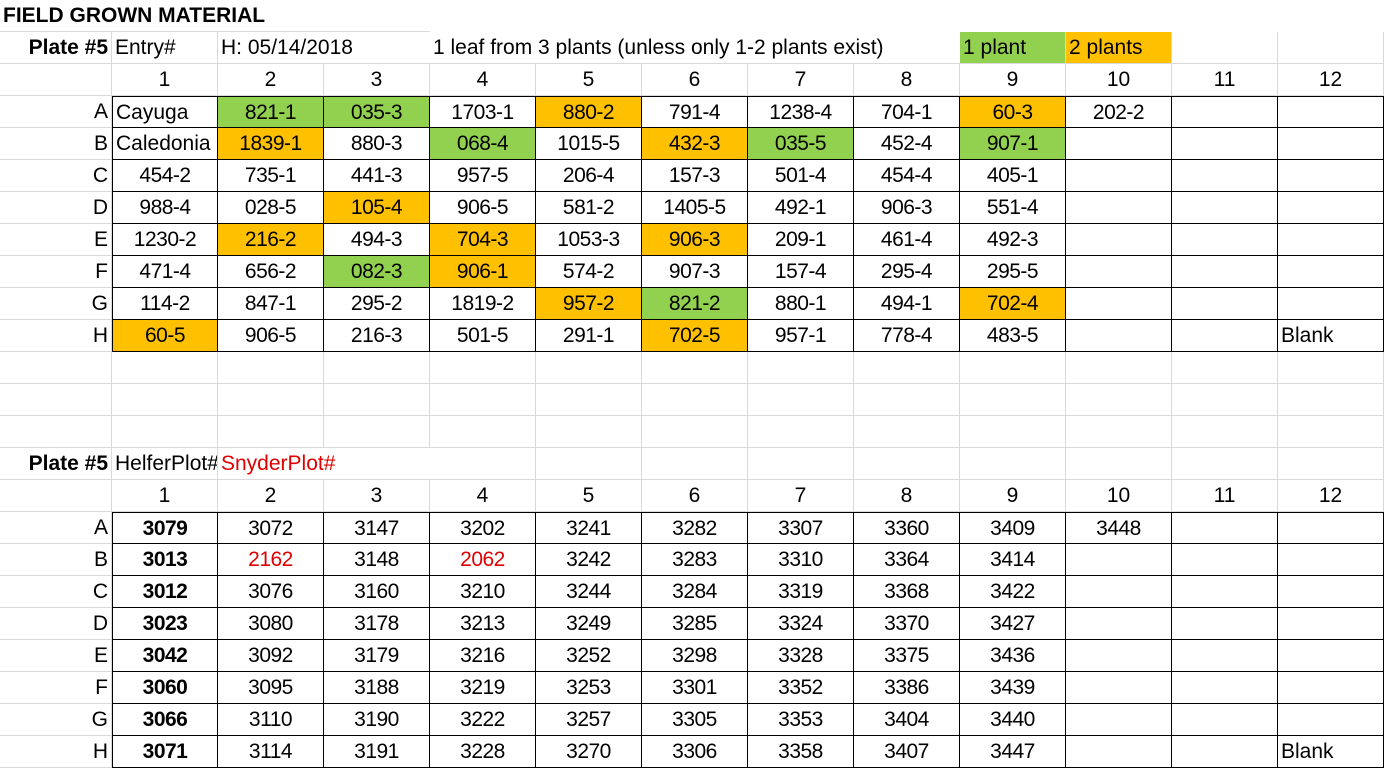  Describe the element at coordinates (1331, 496) in the screenshot. I see `column-header: 12` at that location.